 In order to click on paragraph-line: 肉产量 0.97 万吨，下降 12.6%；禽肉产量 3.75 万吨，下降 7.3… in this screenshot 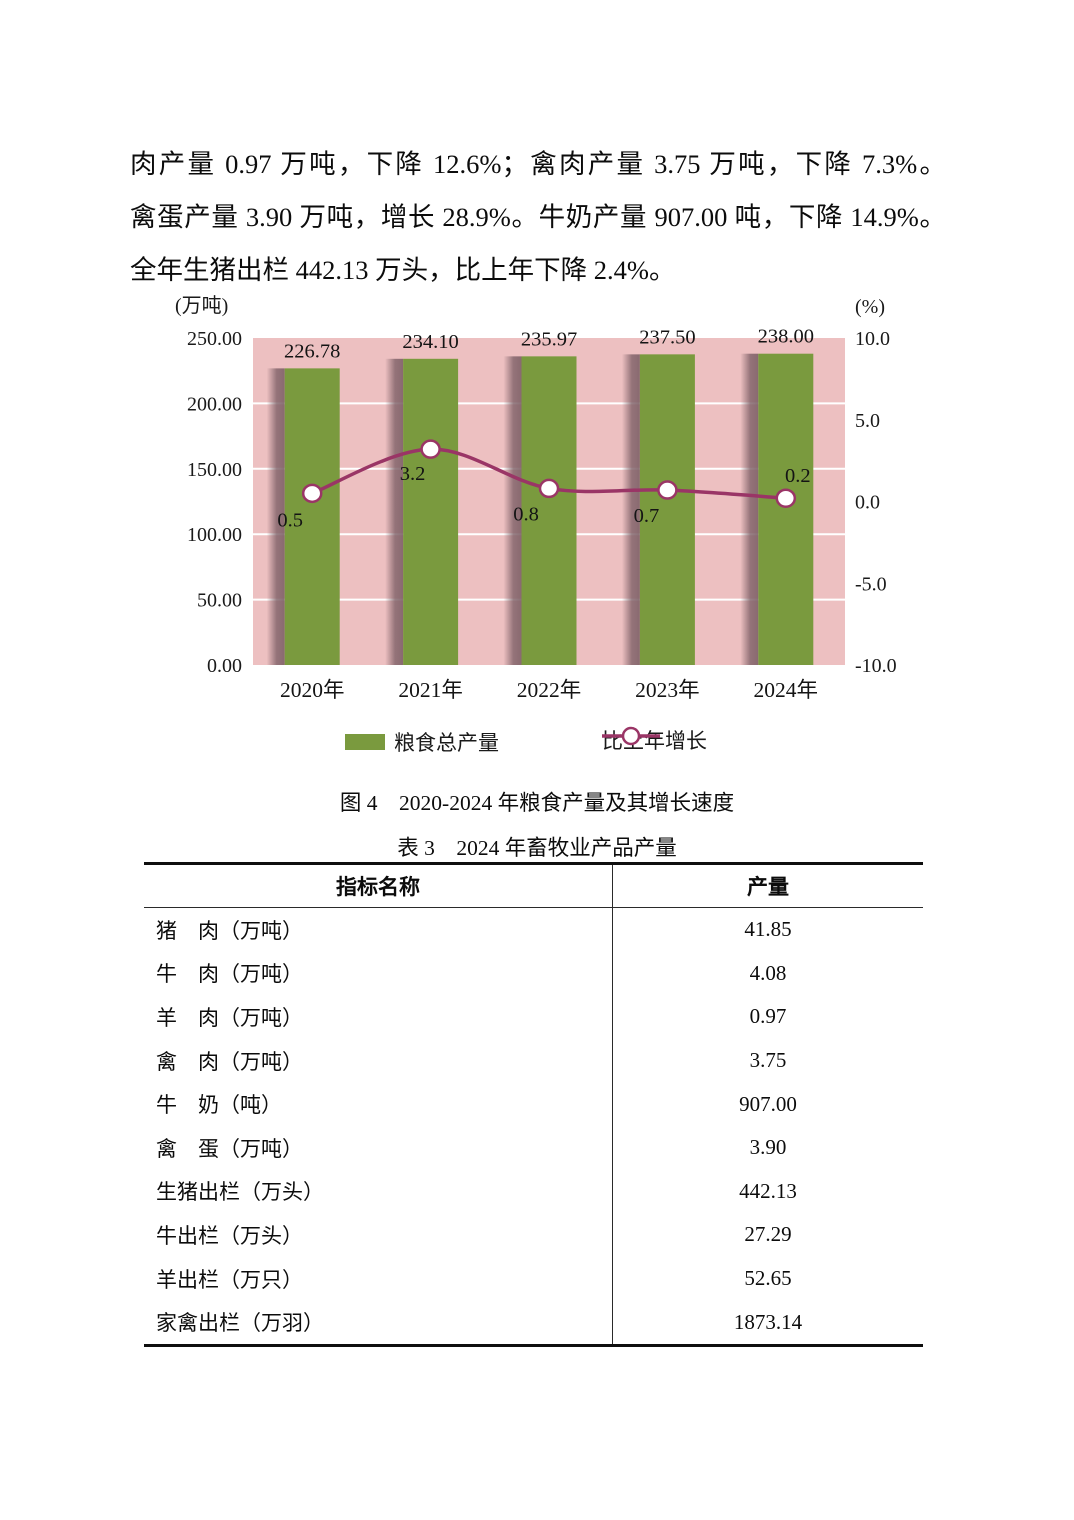, I will do `click(538, 164)`.